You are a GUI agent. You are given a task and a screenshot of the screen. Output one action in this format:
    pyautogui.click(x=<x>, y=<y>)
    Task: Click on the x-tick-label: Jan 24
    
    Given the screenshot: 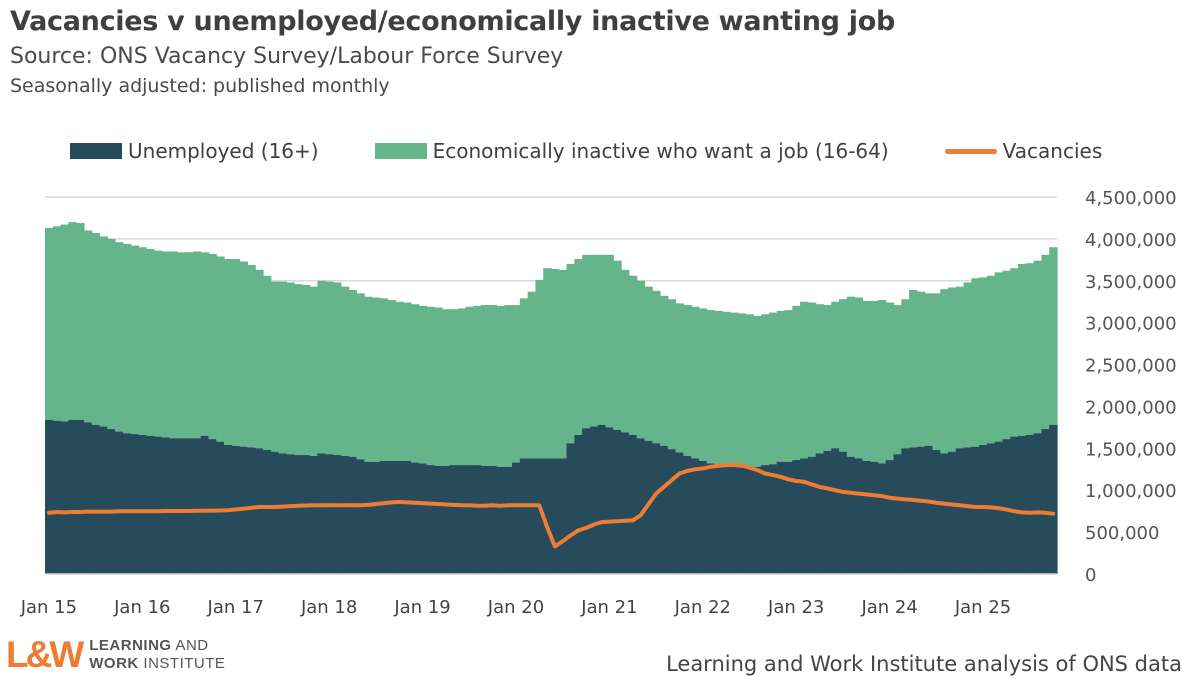 What is the action you would take?
    pyautogui.click(x=888, y=607)
    